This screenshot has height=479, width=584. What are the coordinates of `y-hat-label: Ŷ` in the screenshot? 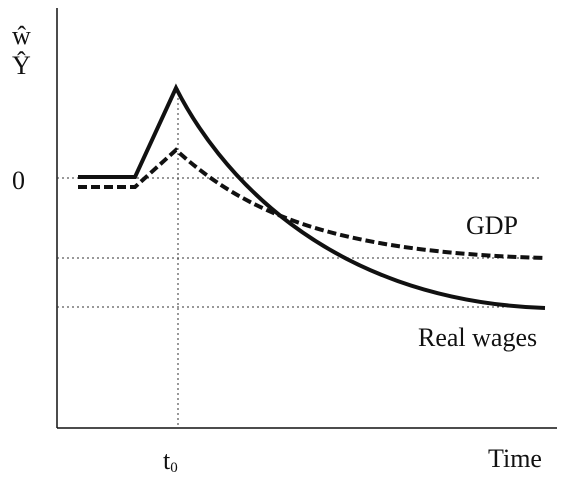 It's located at (21, 65).